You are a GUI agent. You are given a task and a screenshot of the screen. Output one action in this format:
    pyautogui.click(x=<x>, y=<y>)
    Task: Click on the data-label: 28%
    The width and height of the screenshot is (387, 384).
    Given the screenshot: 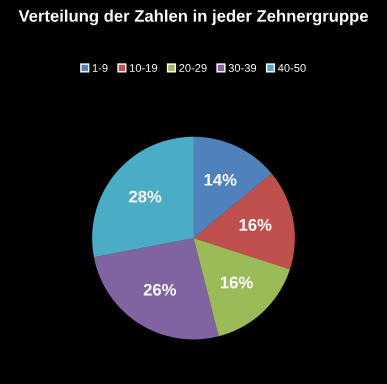 What is the action you would take?
    pyautogui.click(x=145, y=196)
    